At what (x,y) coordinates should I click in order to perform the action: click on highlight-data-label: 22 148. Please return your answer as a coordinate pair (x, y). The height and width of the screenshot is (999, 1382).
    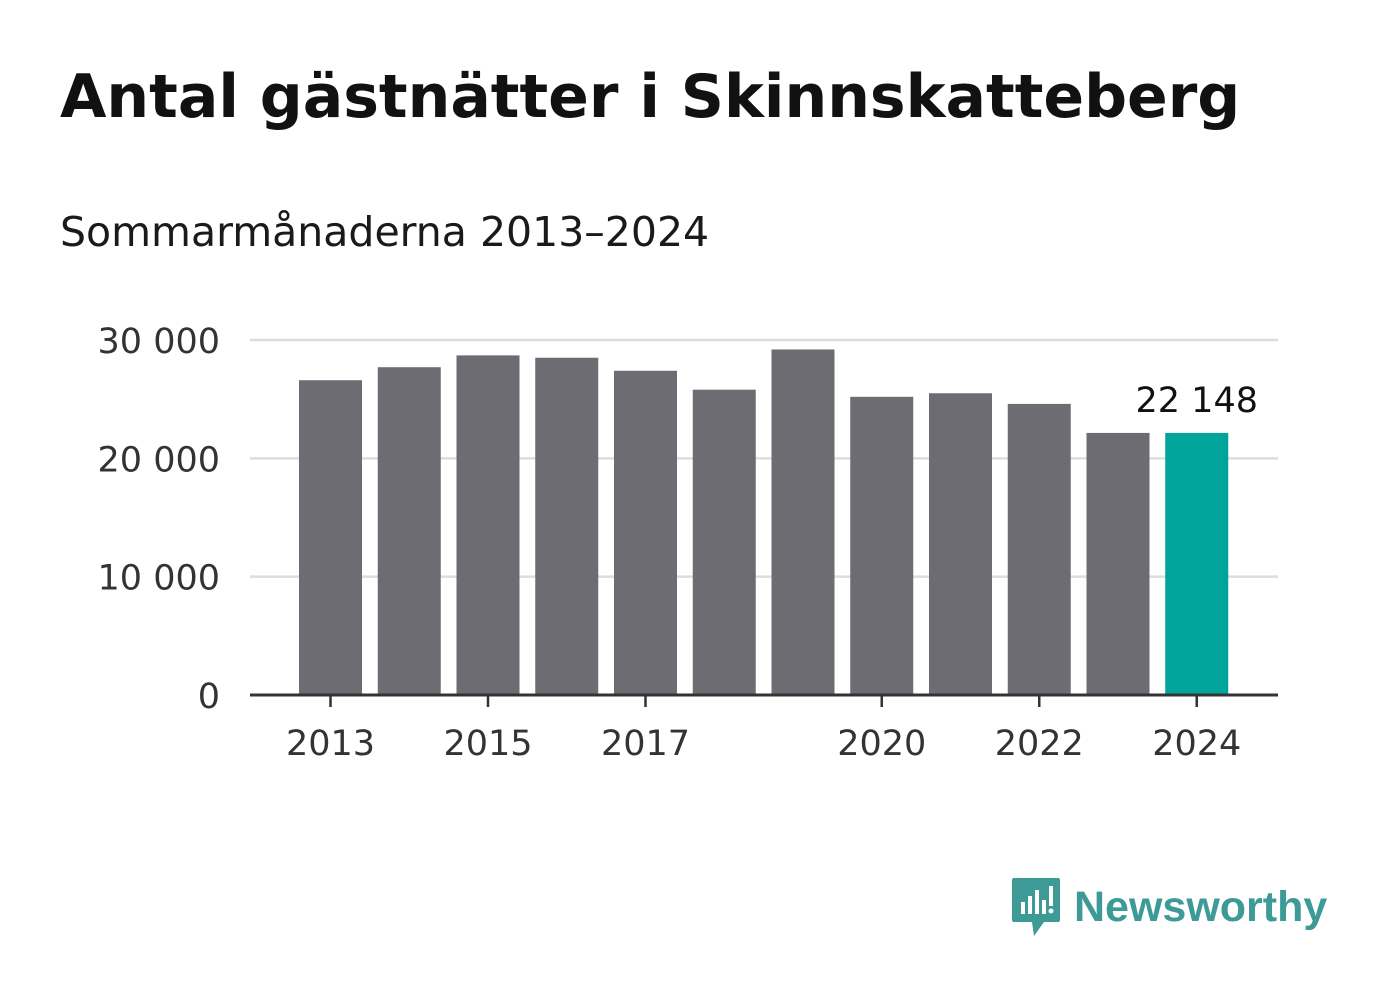
    Looking at the image, I should click on (1197, 401).